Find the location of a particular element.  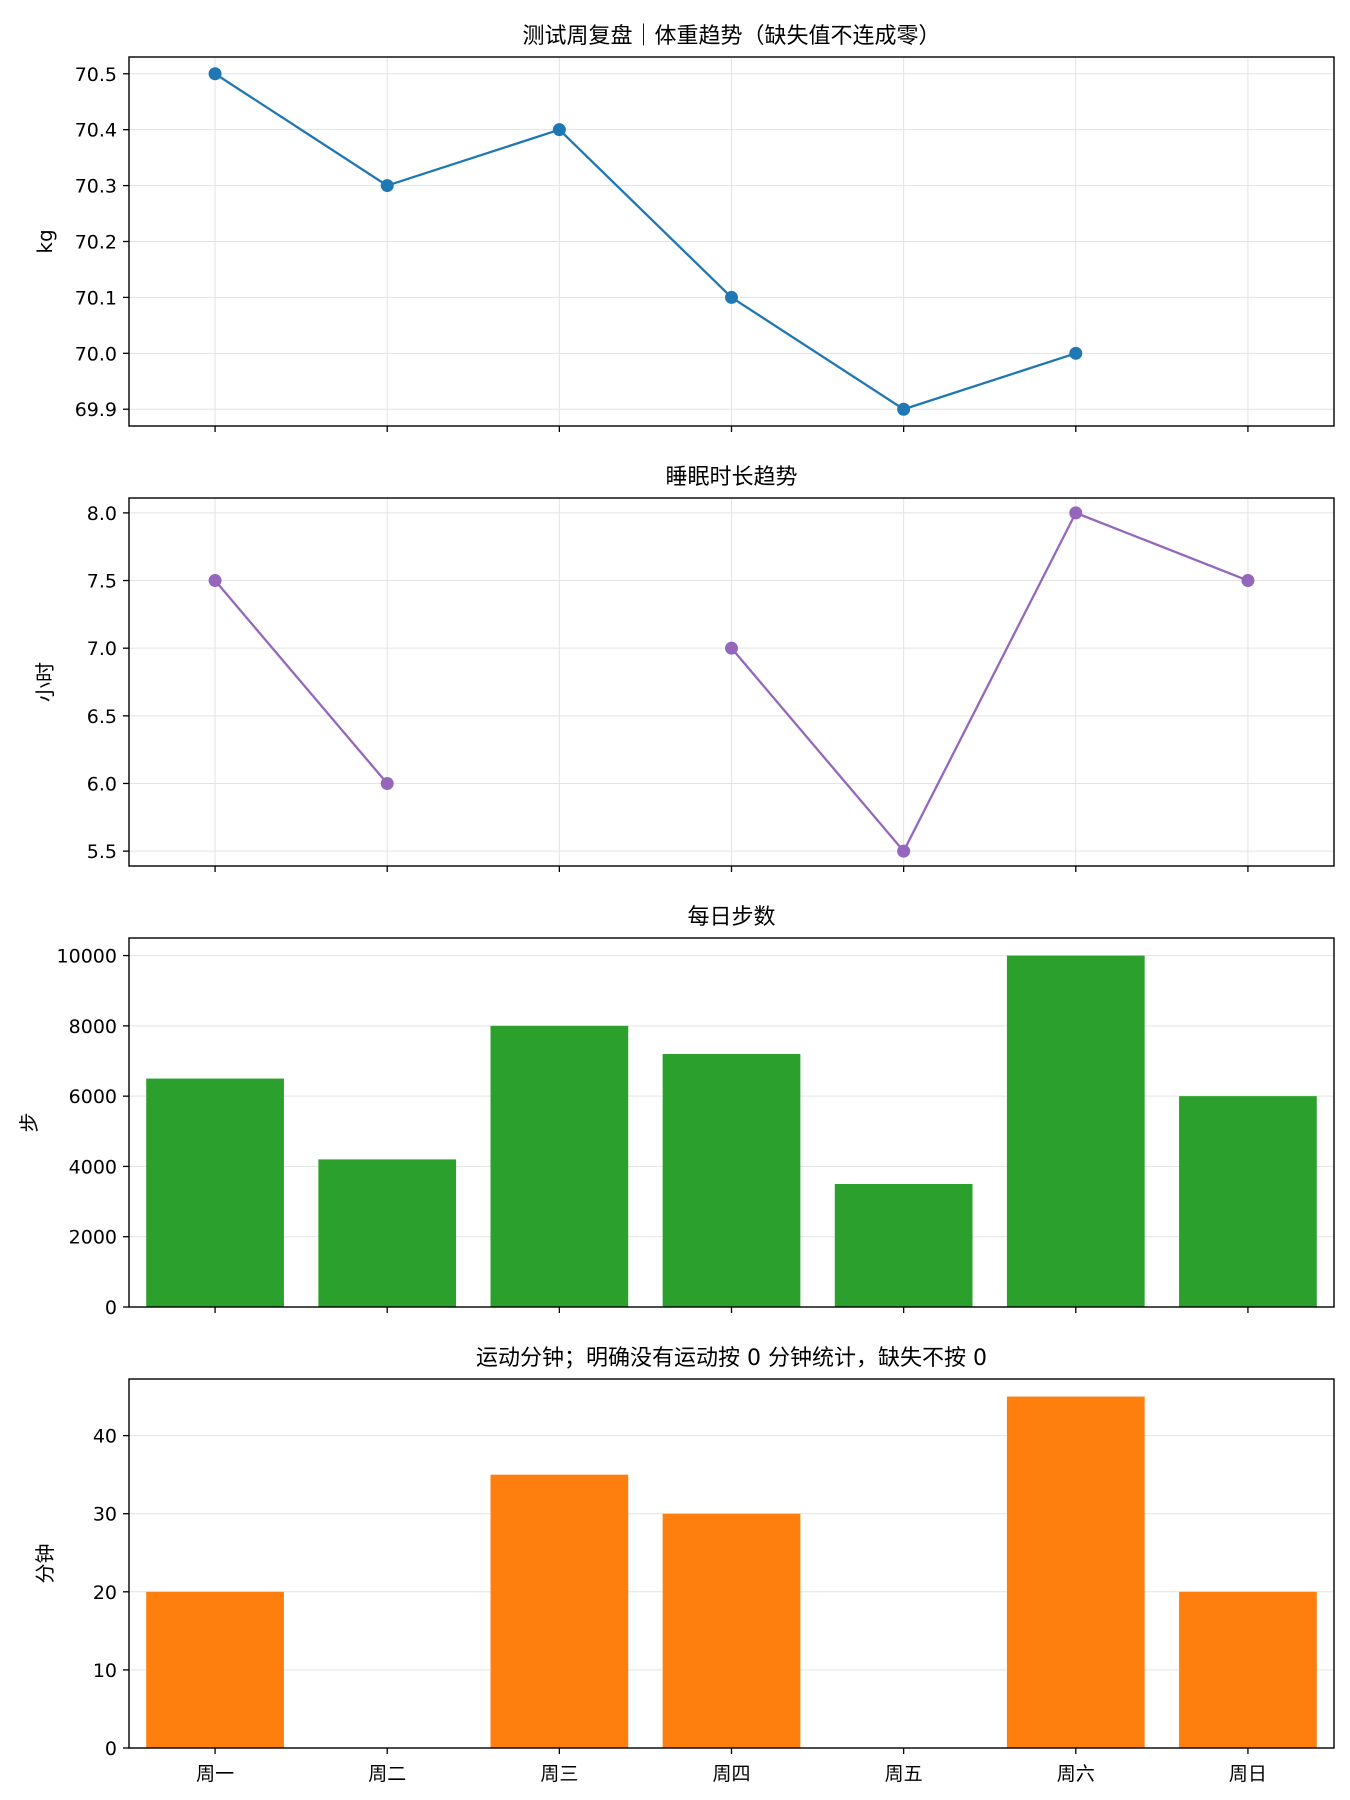

y-tick-label: 40 is located at coordinates (105, 1437).